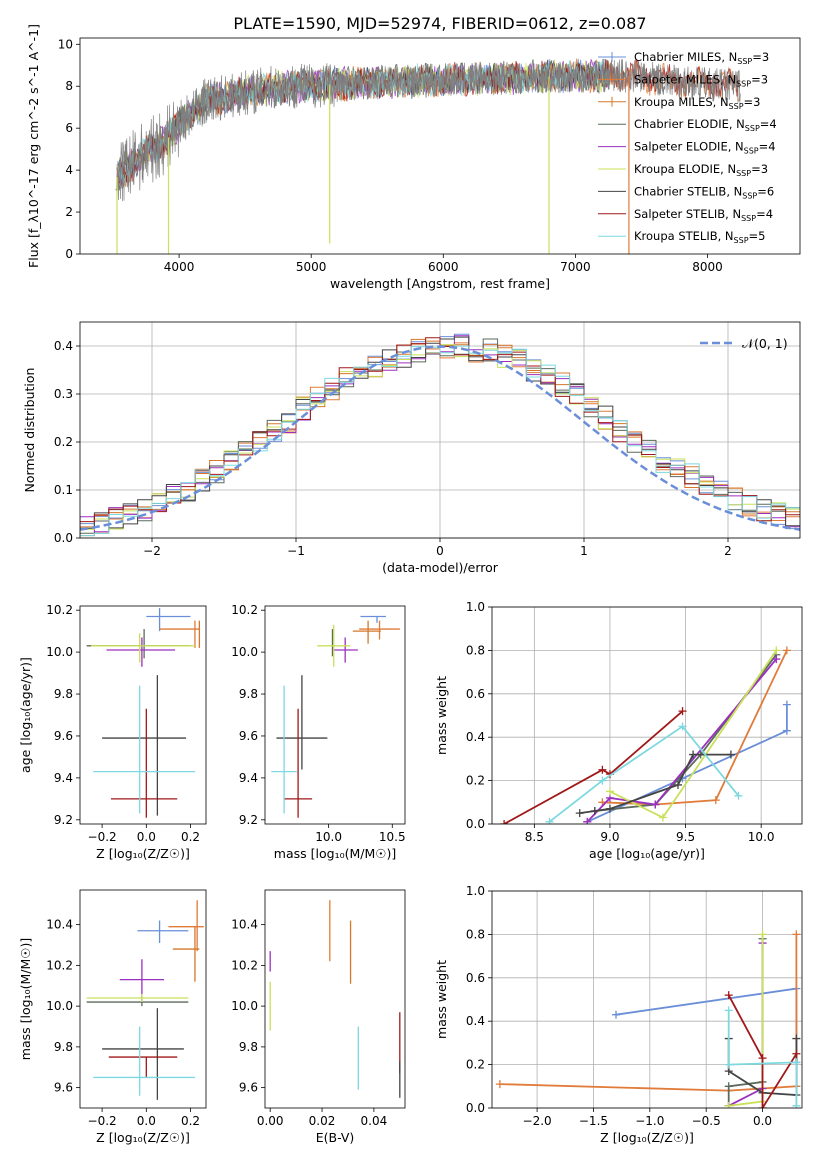 This screenshot has height=1170, width=819. Describe the element at coordinates (25, 715) in the screenshot. I see `y-axis-label: age [log₁₀(age/yr)]` at that location.